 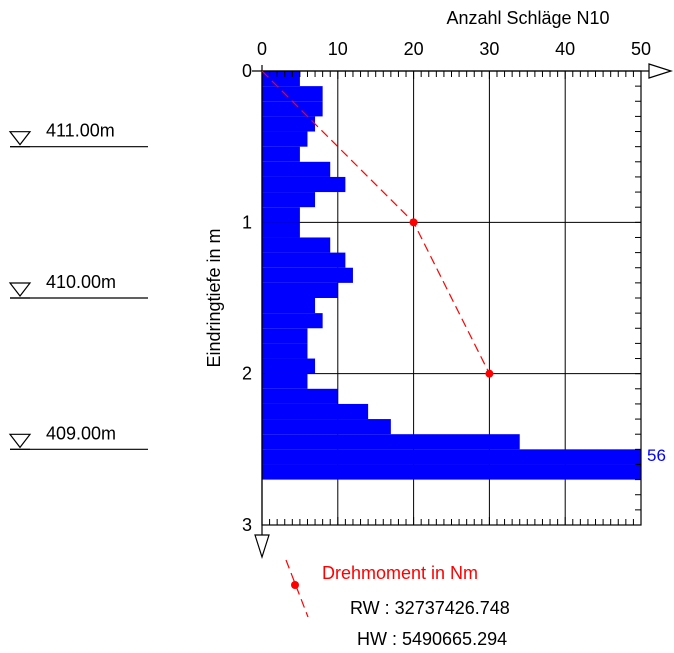 I want to click on elevation-label: 411.00m, so click(x=80, y=131).